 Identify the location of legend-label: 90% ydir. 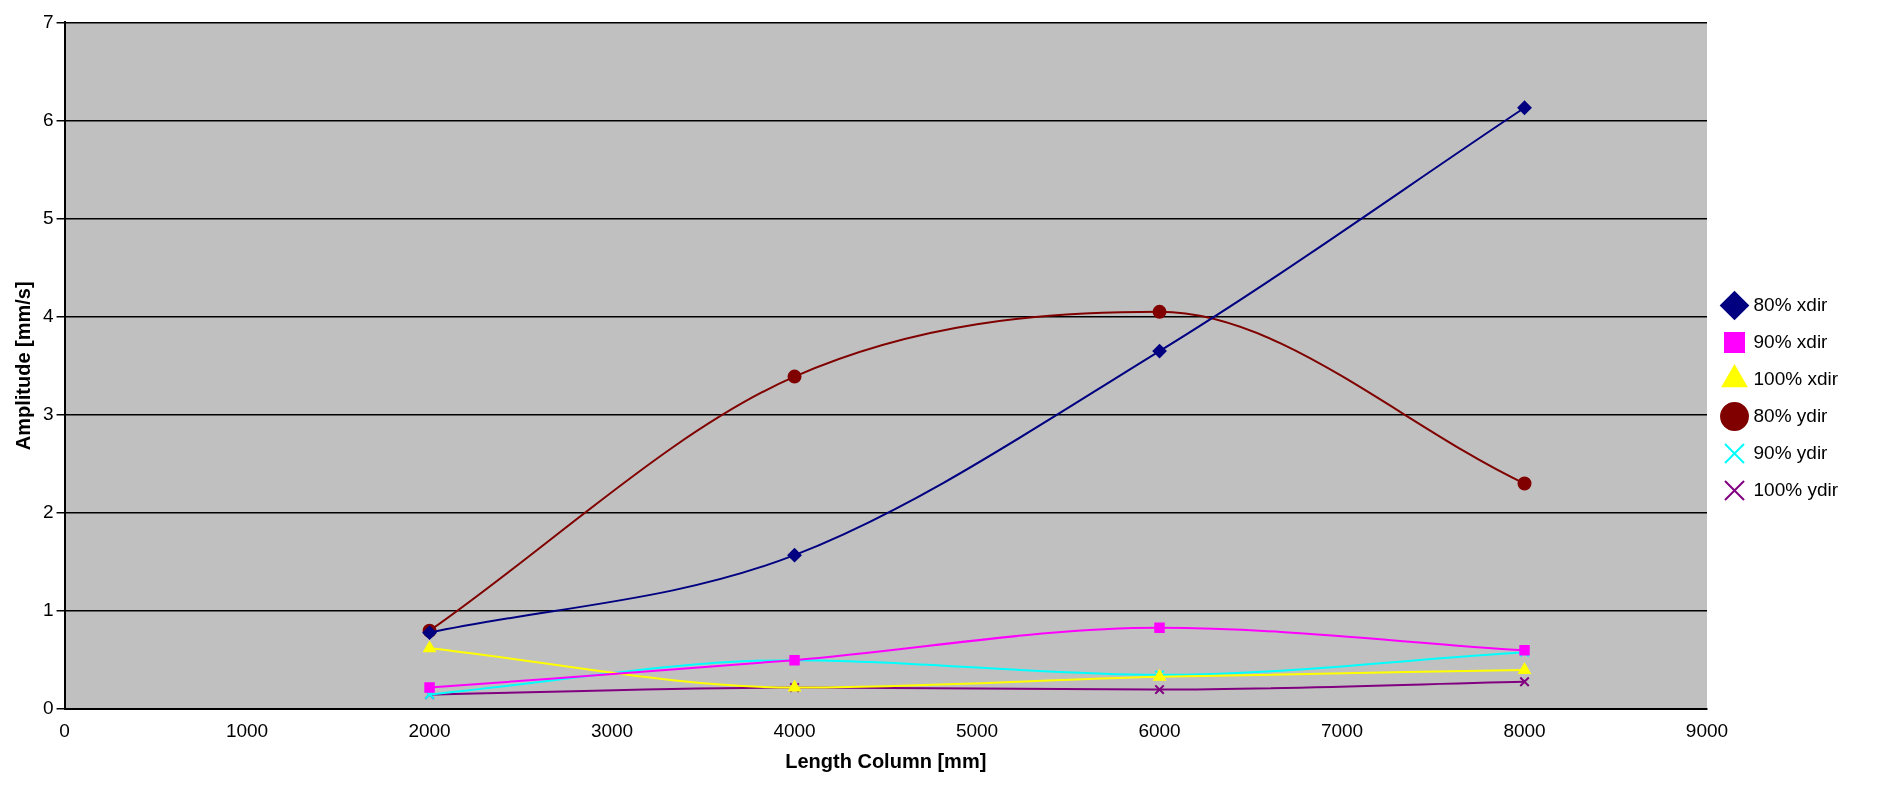
(1791, 452).